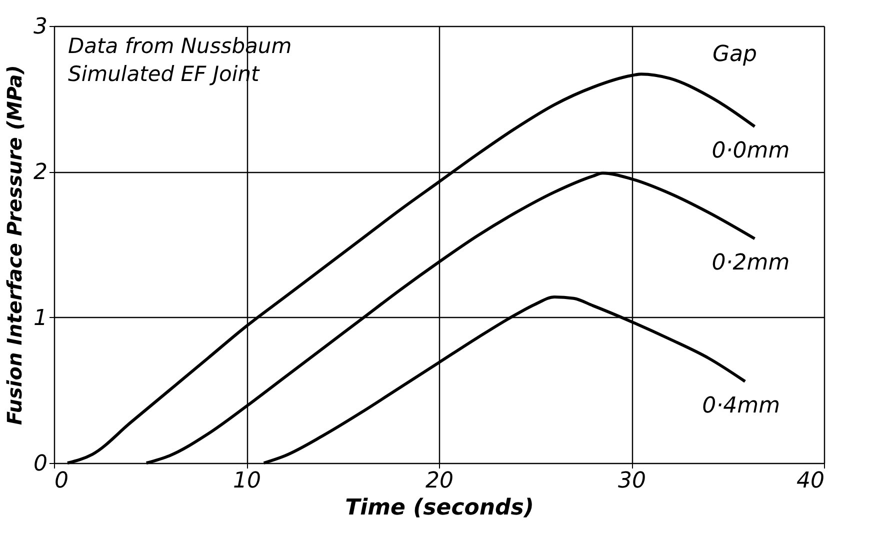 This screenshot has height=543, width=888. Describe the element at coordinates (751, 263) in the screenshot. I see `series-label: 0·2mm` at that location.